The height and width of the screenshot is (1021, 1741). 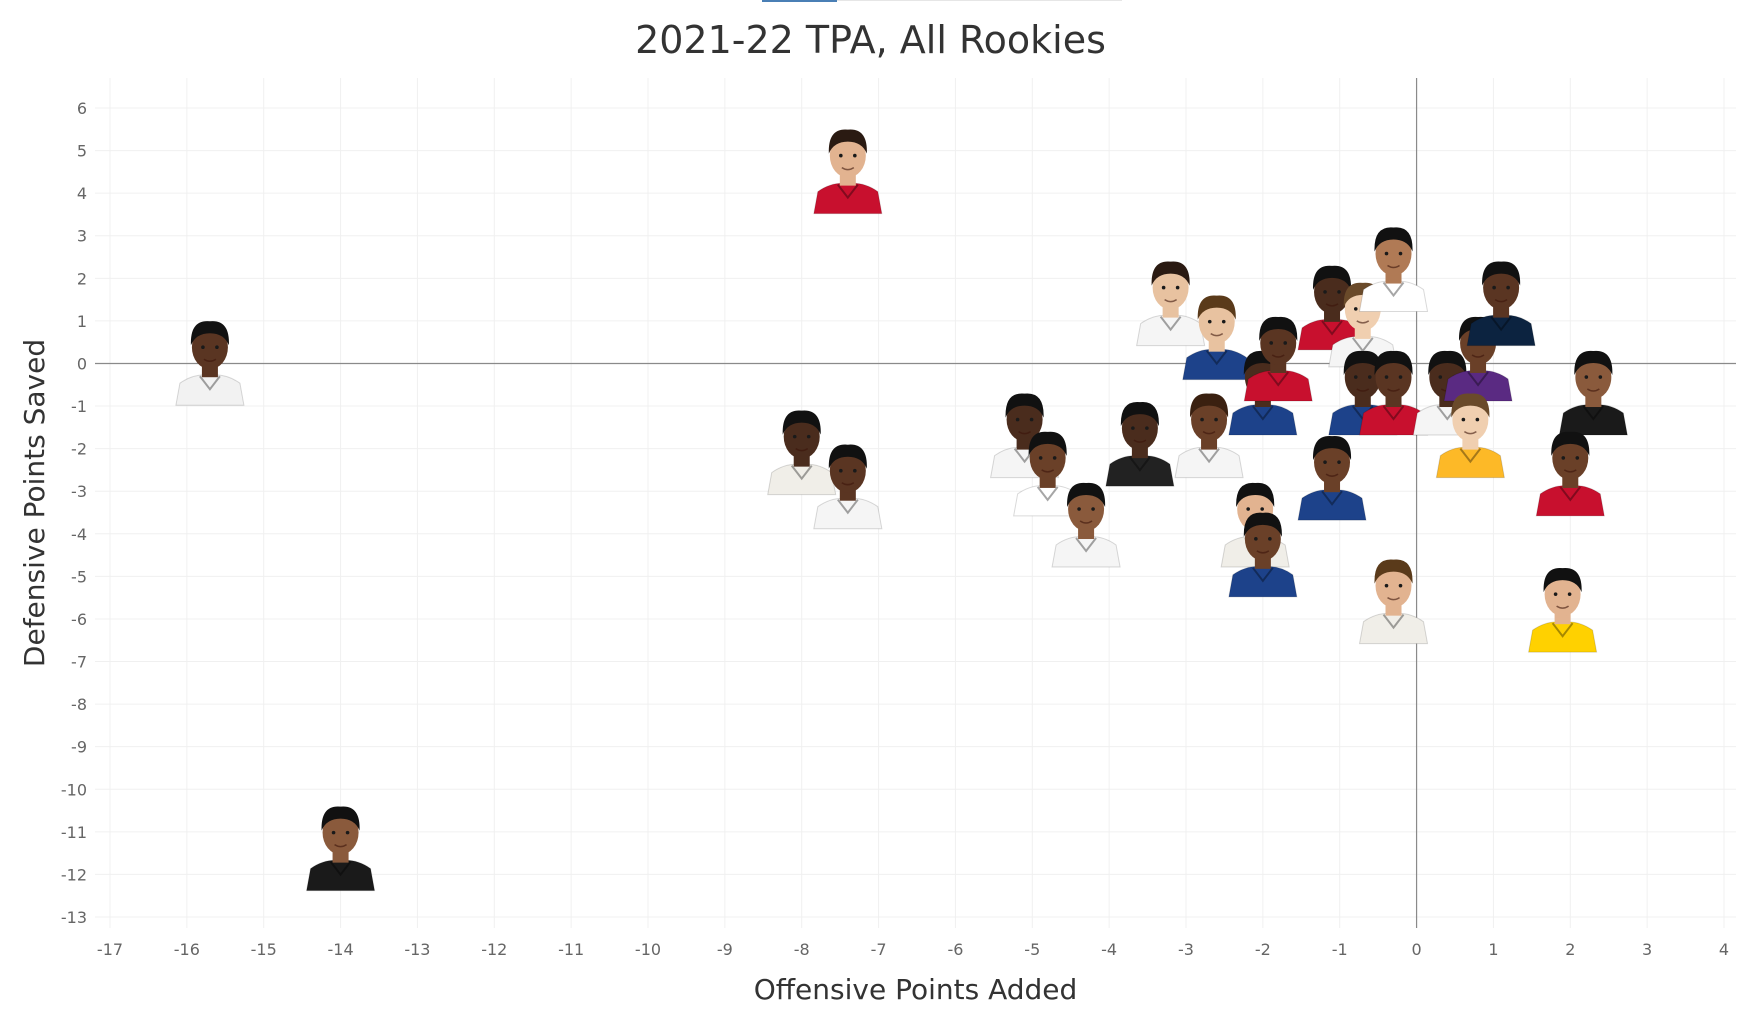 What do you see at coordinates (879, 949) in the screenshot?
I see `x-tick-label: -7` at bounding box center [879, 949].